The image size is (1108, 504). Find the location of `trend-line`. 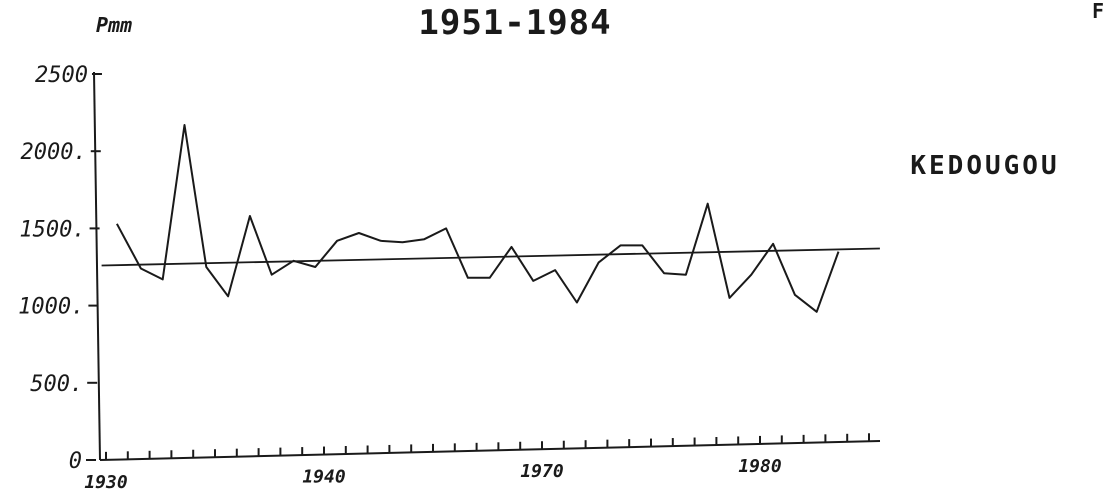

trend-line is located at coordinates (490, 257).